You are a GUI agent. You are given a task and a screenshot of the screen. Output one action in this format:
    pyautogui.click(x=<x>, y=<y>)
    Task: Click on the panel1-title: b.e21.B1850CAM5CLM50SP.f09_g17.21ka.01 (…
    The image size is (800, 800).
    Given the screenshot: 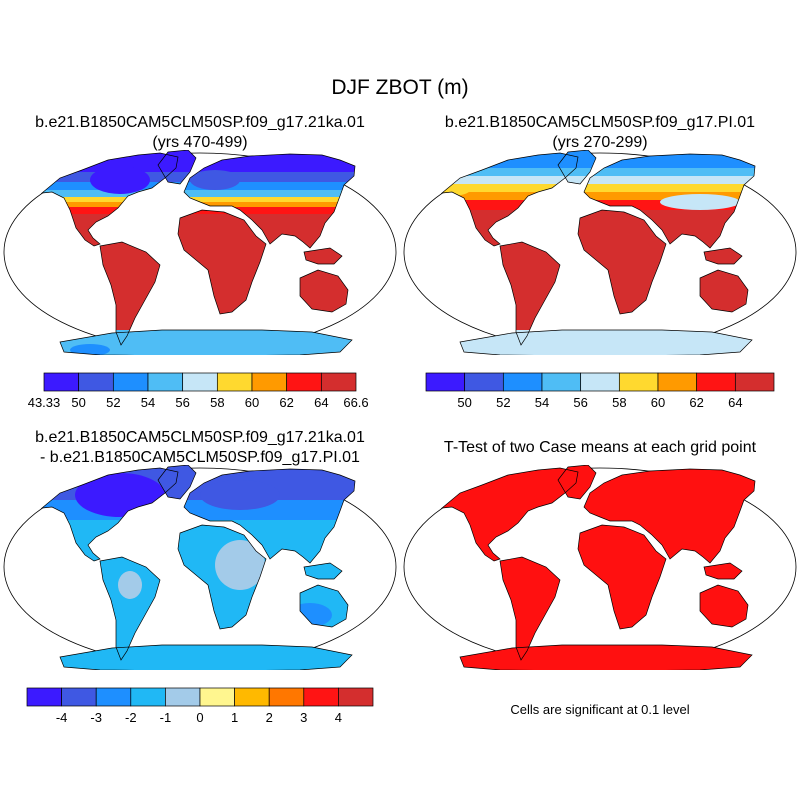 What is the action you would take?
    pyautogui.click(x=200, y=133)
    